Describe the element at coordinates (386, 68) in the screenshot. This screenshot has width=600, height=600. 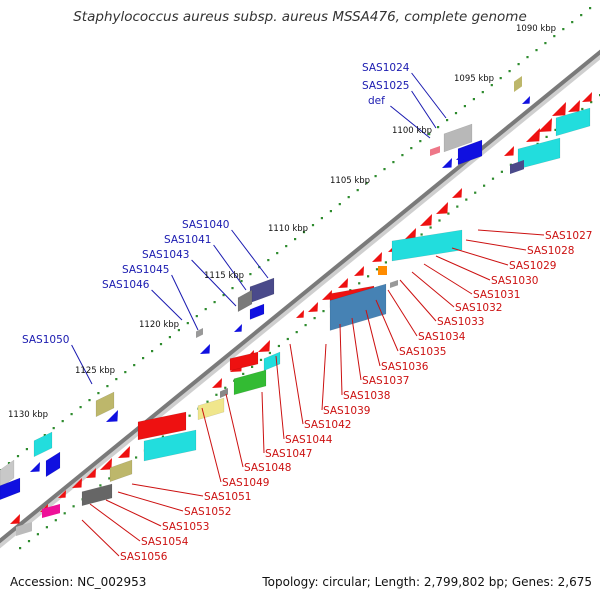
I see `gene-label-blue: SAS1024` at that location.